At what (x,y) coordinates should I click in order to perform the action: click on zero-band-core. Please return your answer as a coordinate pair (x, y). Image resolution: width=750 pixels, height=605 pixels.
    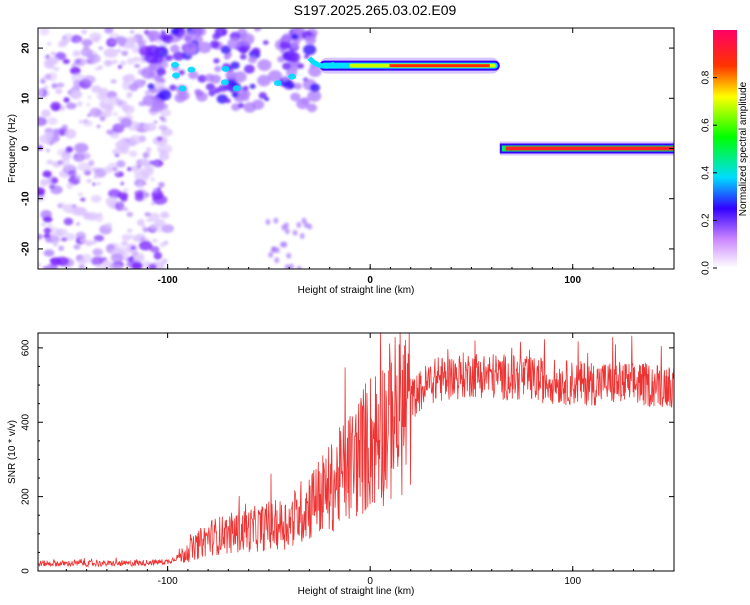
    Looking at the image, I should click on (589, 148).